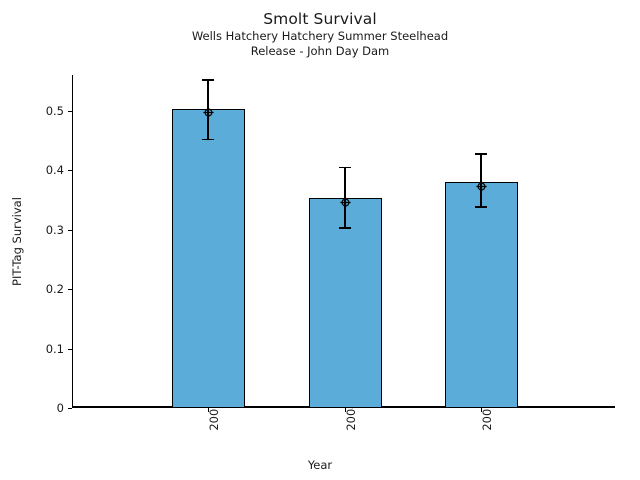 This screenshot has height=480, width=640. I want to click on chart-subtitle-line-1: Wells Hatchery Hatchery Summer Steelhead, so click(320, 36).